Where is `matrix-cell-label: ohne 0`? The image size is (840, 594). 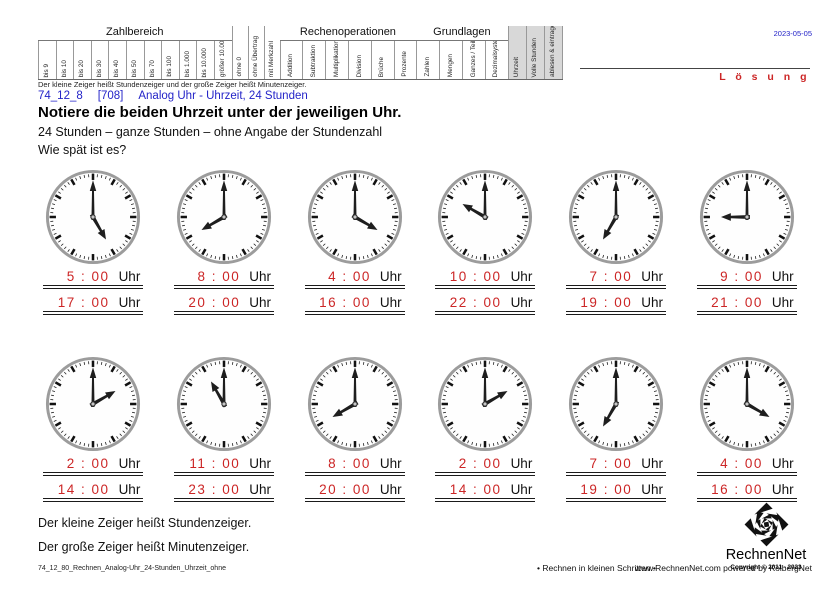 matrix-cell-label: ohne 0 is located at coordinates (239, 67).